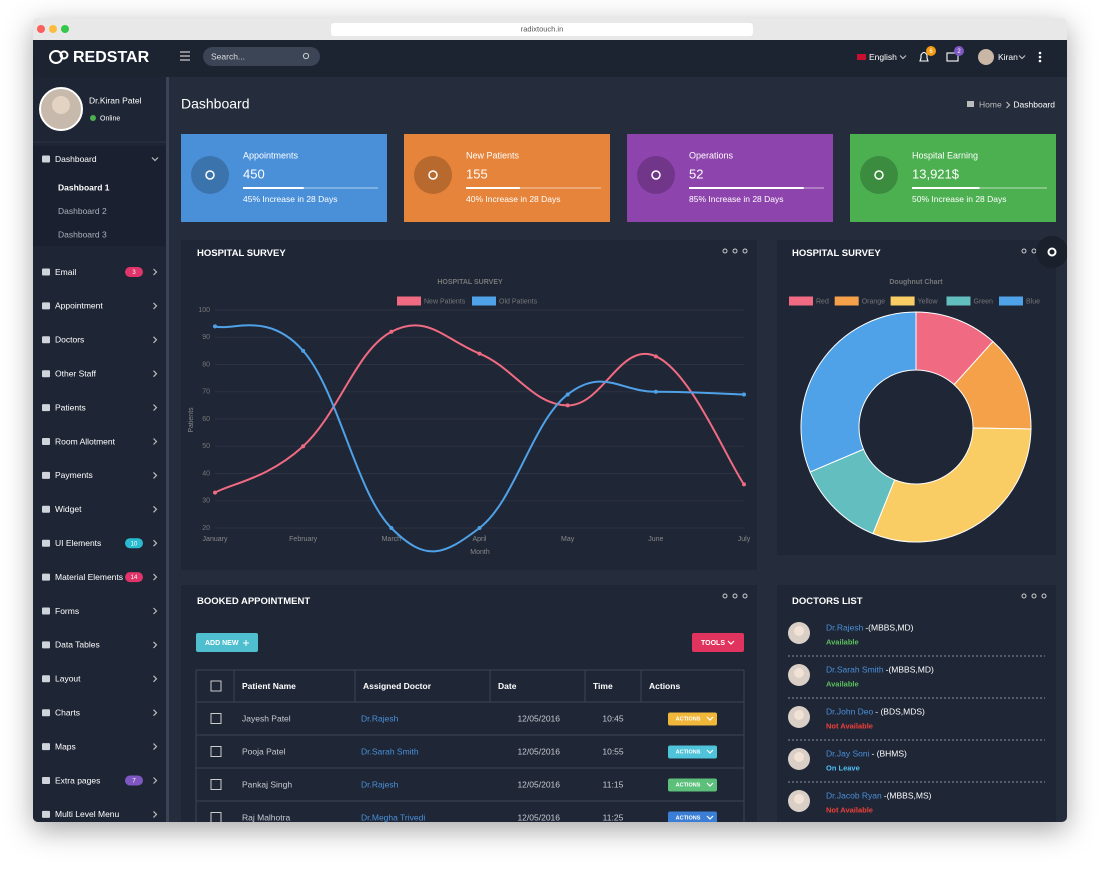  I want to click on submenu-item: Dashboard 1, so click(84, 187).